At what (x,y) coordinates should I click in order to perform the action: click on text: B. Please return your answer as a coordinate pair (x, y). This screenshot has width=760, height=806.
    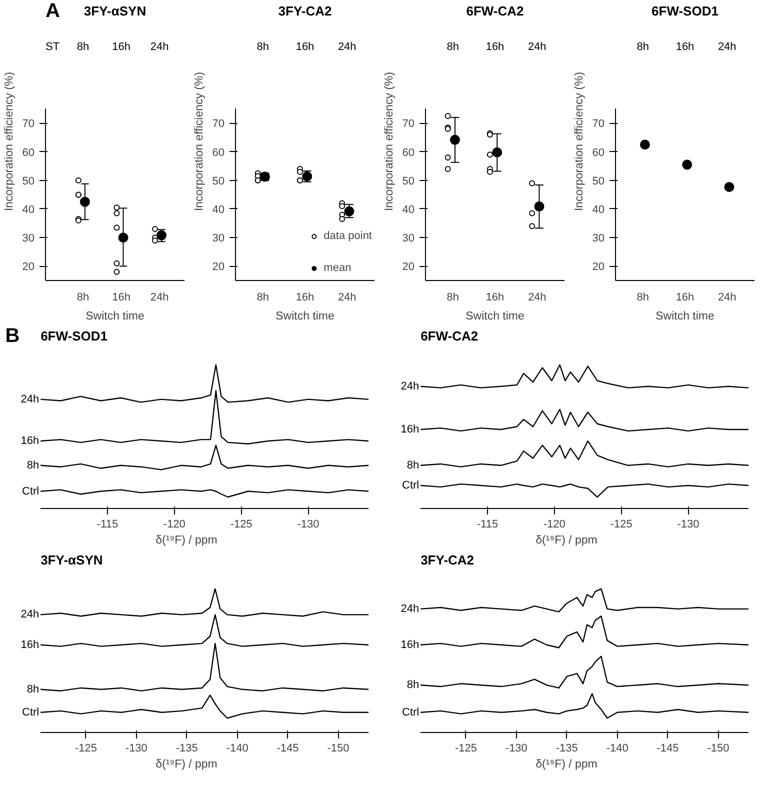
    Looking at the image, I should click on (12, 336).